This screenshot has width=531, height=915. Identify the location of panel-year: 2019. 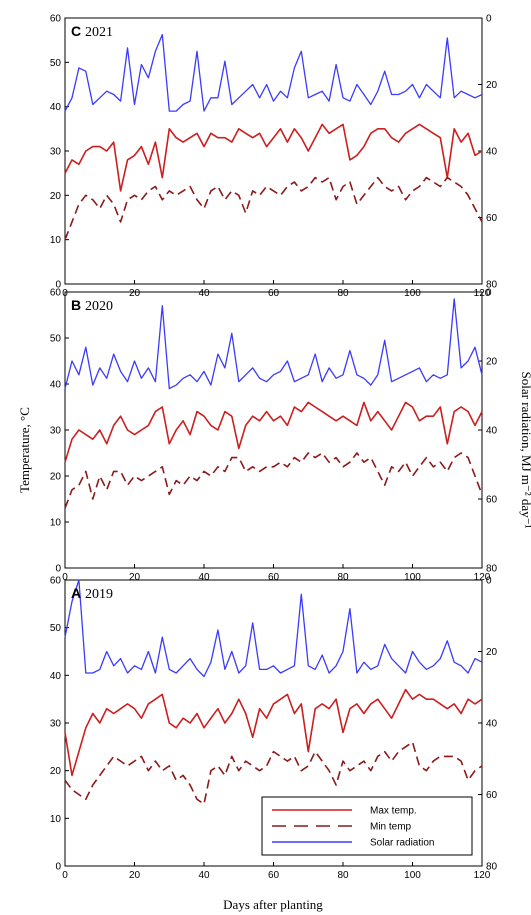
(99, 594).